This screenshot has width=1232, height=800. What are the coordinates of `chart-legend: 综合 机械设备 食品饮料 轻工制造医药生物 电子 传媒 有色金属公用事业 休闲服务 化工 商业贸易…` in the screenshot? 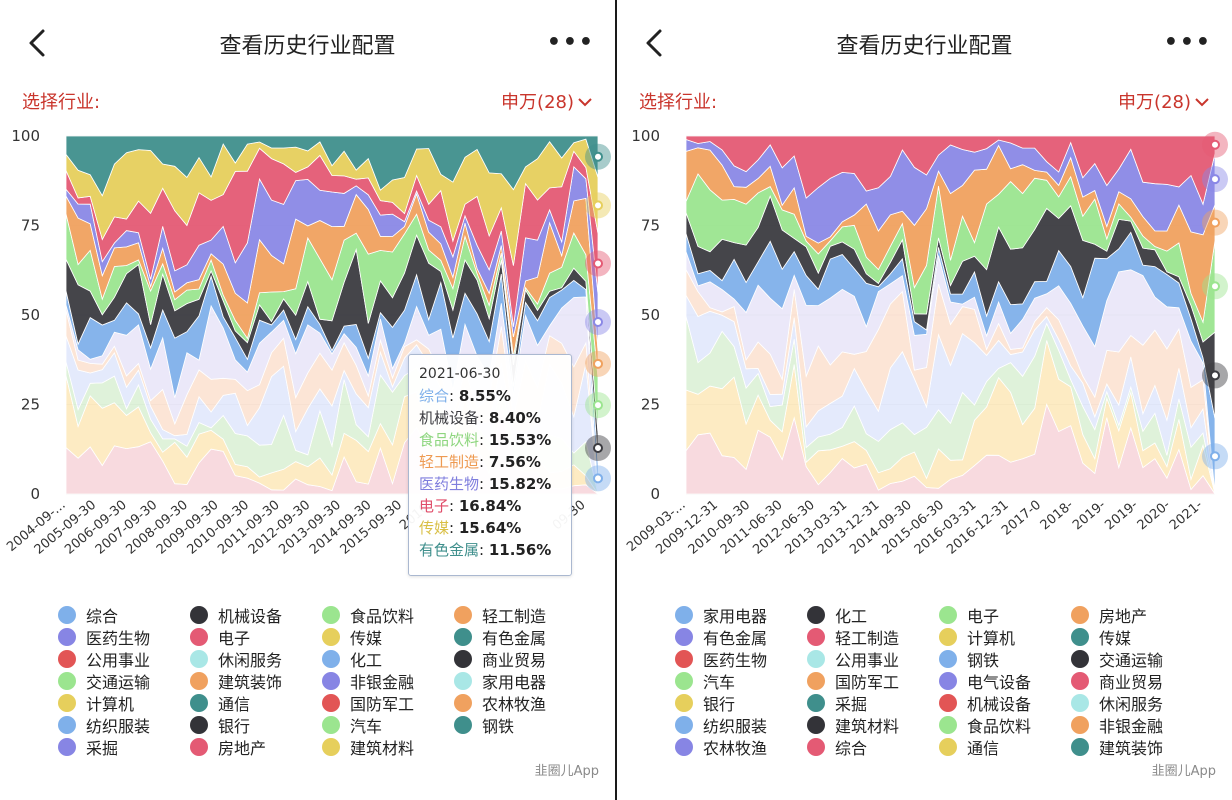 It's located at (328, 681).